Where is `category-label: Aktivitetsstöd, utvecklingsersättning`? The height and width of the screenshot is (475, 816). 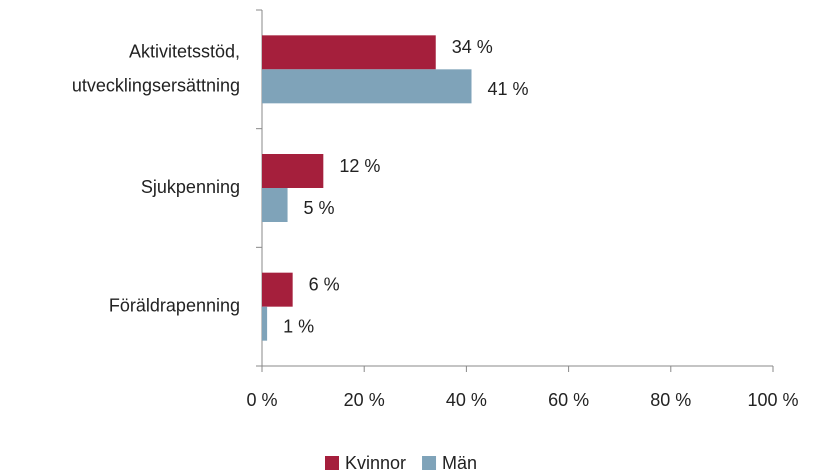 category-label: Aktivitetsstöd, utvecklingsersättning is located at coordinates (156, 68).